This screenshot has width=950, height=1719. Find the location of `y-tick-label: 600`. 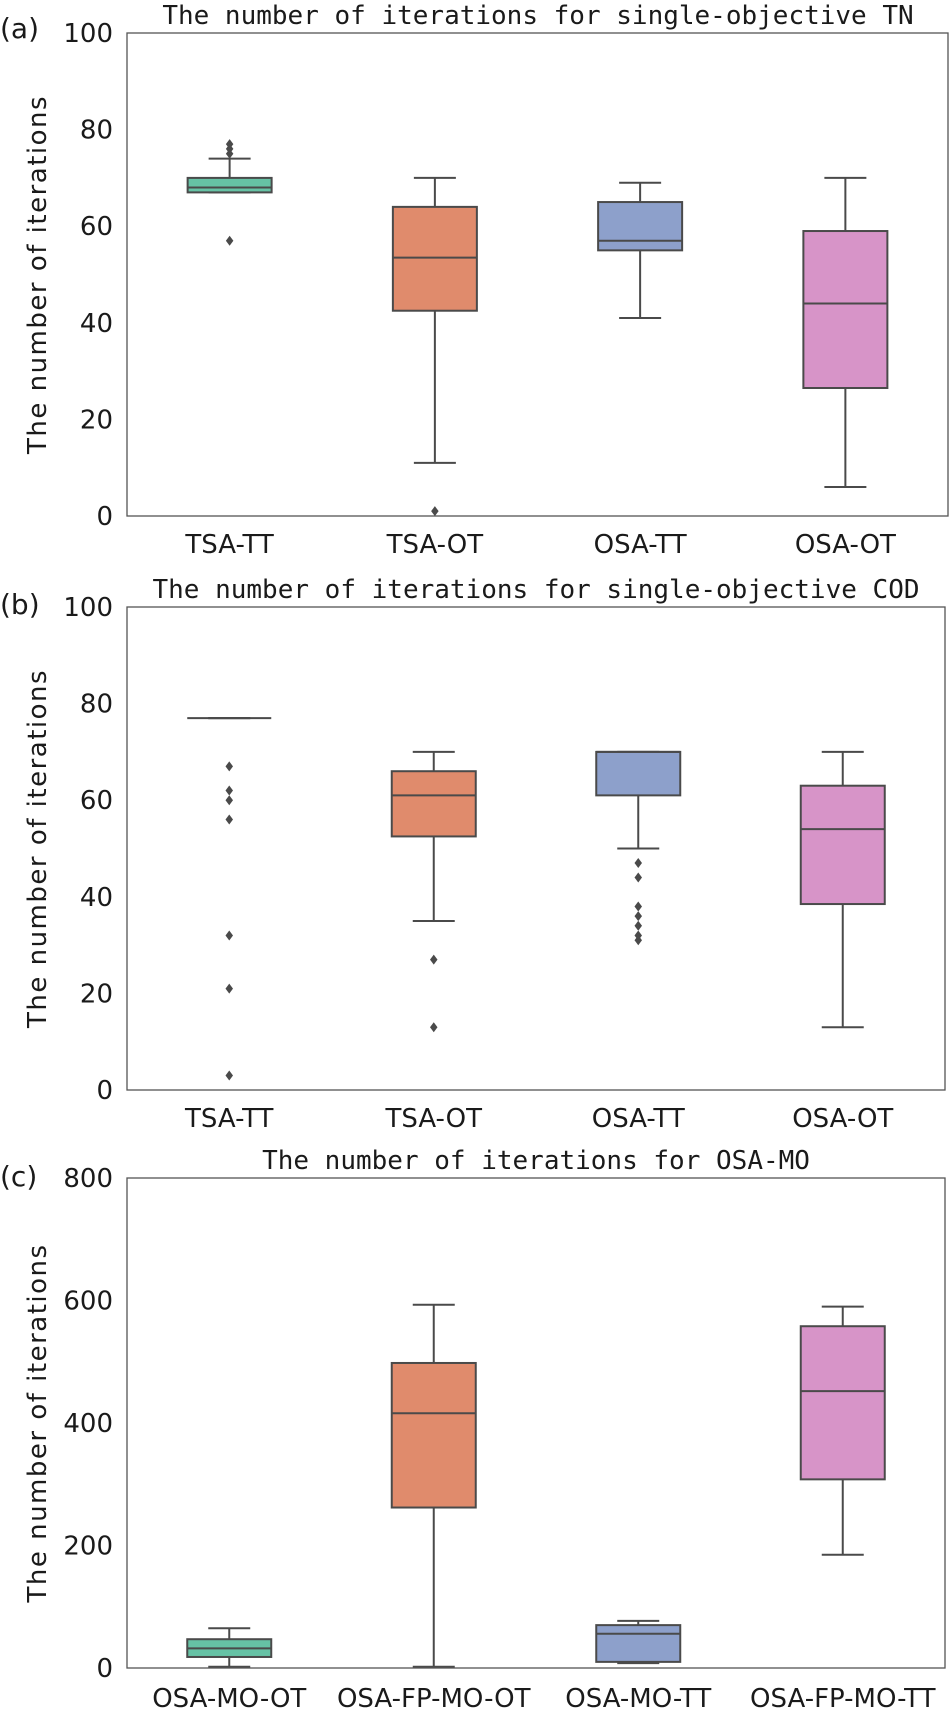

y-tick-label: 600 is located at coordinates (88, 1302).